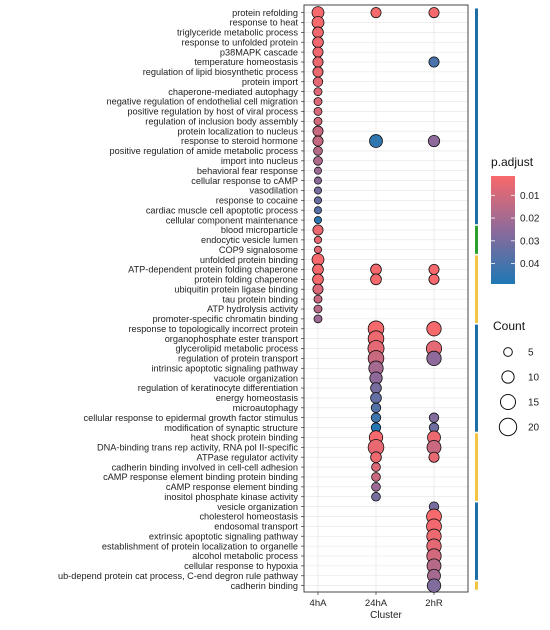 The width and height of the screenshot is (550, 630). What do you see at coordinates (264, 586) in the screenshot?
I see `term-label: cadherin binding` at bounding box center [264, 586].